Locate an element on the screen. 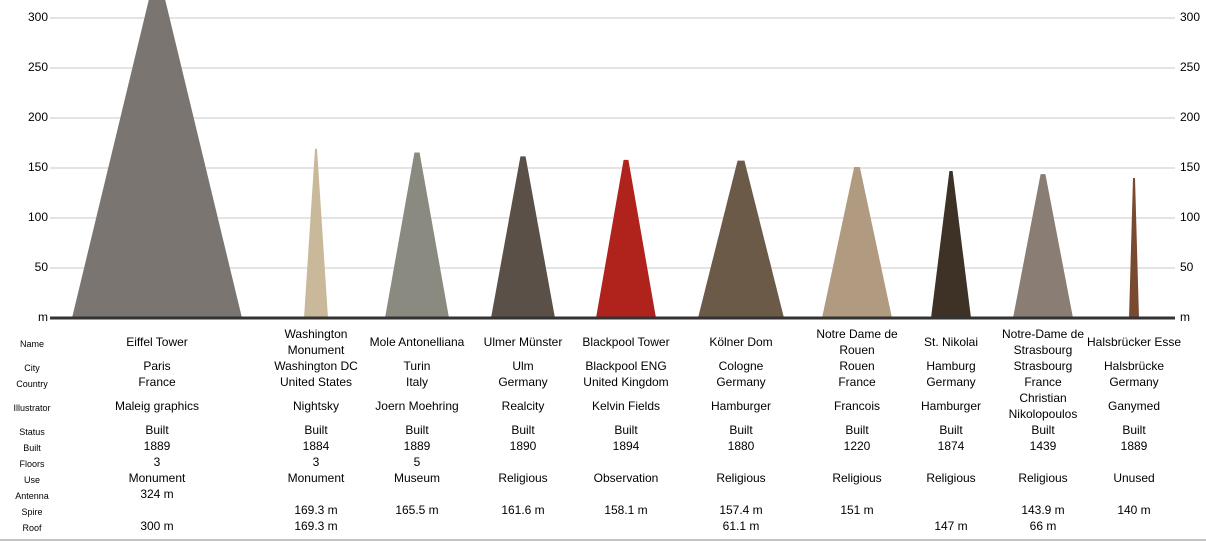  table-cell: Nightsky is located at coordinates (315, 406).